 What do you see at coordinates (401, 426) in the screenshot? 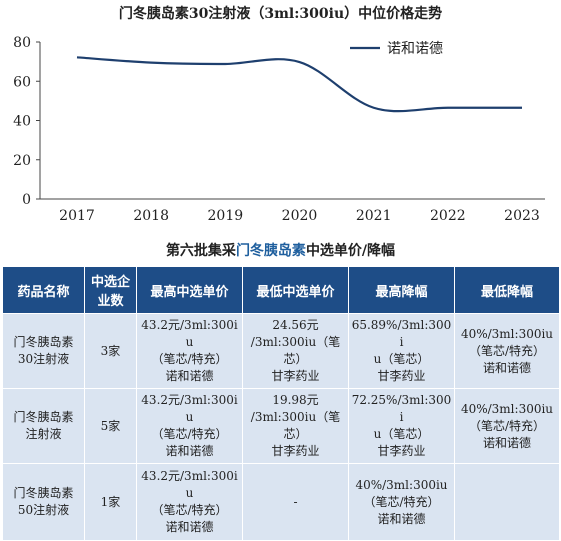
I see `cell-max-drop: 72.25%/3ml:300i u（笔芯） 甘李药业` at bounding box center [401, 426].